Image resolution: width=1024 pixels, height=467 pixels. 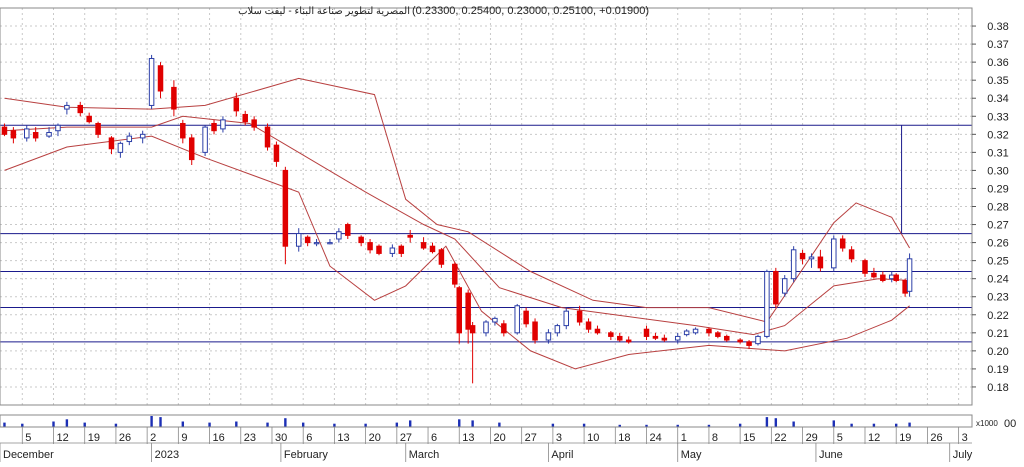 I want to click on y-tick-label: 0.25, so click(x=997, y=262).